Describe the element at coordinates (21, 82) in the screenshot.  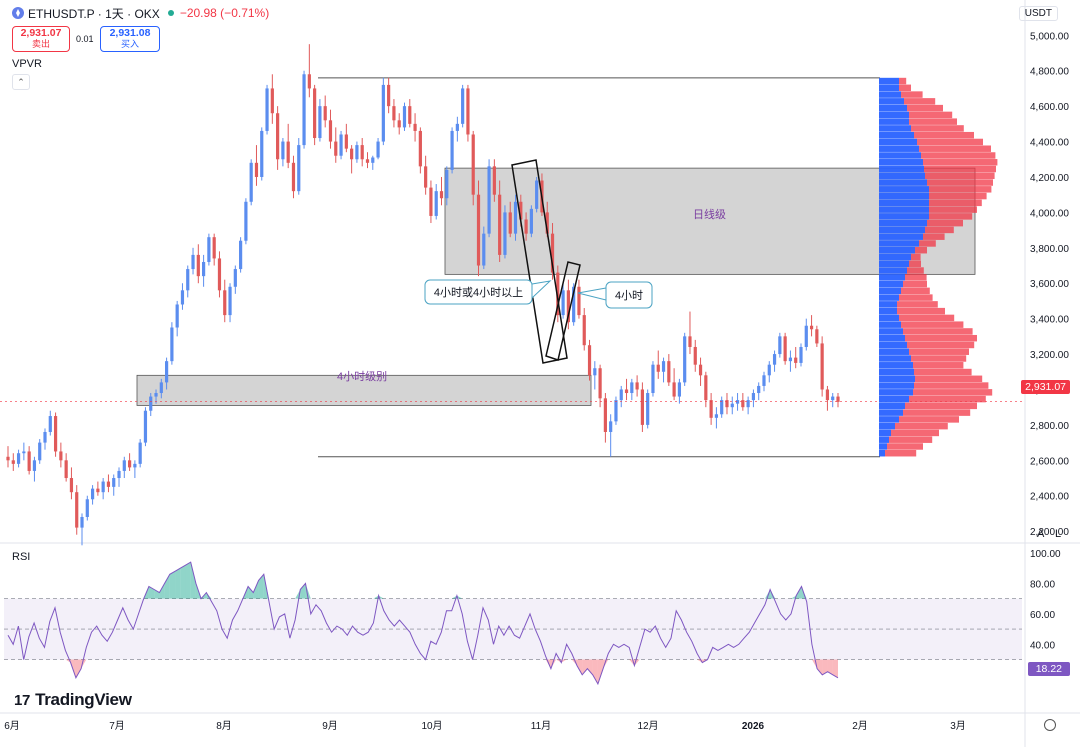
I see `chevron-up-icon: ⌃` at that location.